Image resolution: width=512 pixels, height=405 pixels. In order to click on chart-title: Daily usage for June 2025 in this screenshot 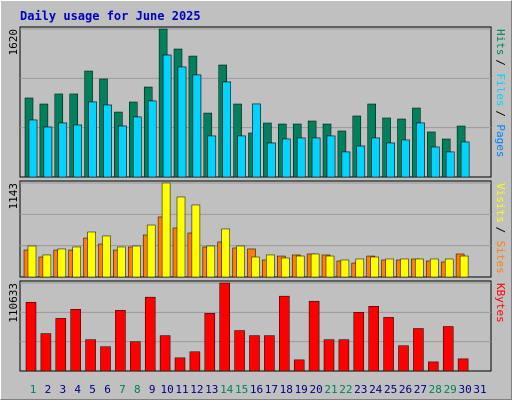, I will do `click(110, 16)`.